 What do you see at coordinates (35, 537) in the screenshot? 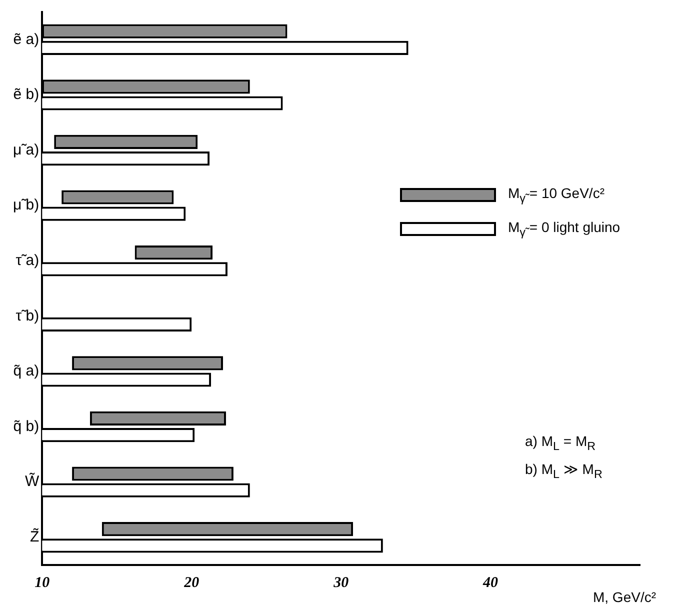
I see `y-tick-label: Z̃` at bounding box center [35, 537].